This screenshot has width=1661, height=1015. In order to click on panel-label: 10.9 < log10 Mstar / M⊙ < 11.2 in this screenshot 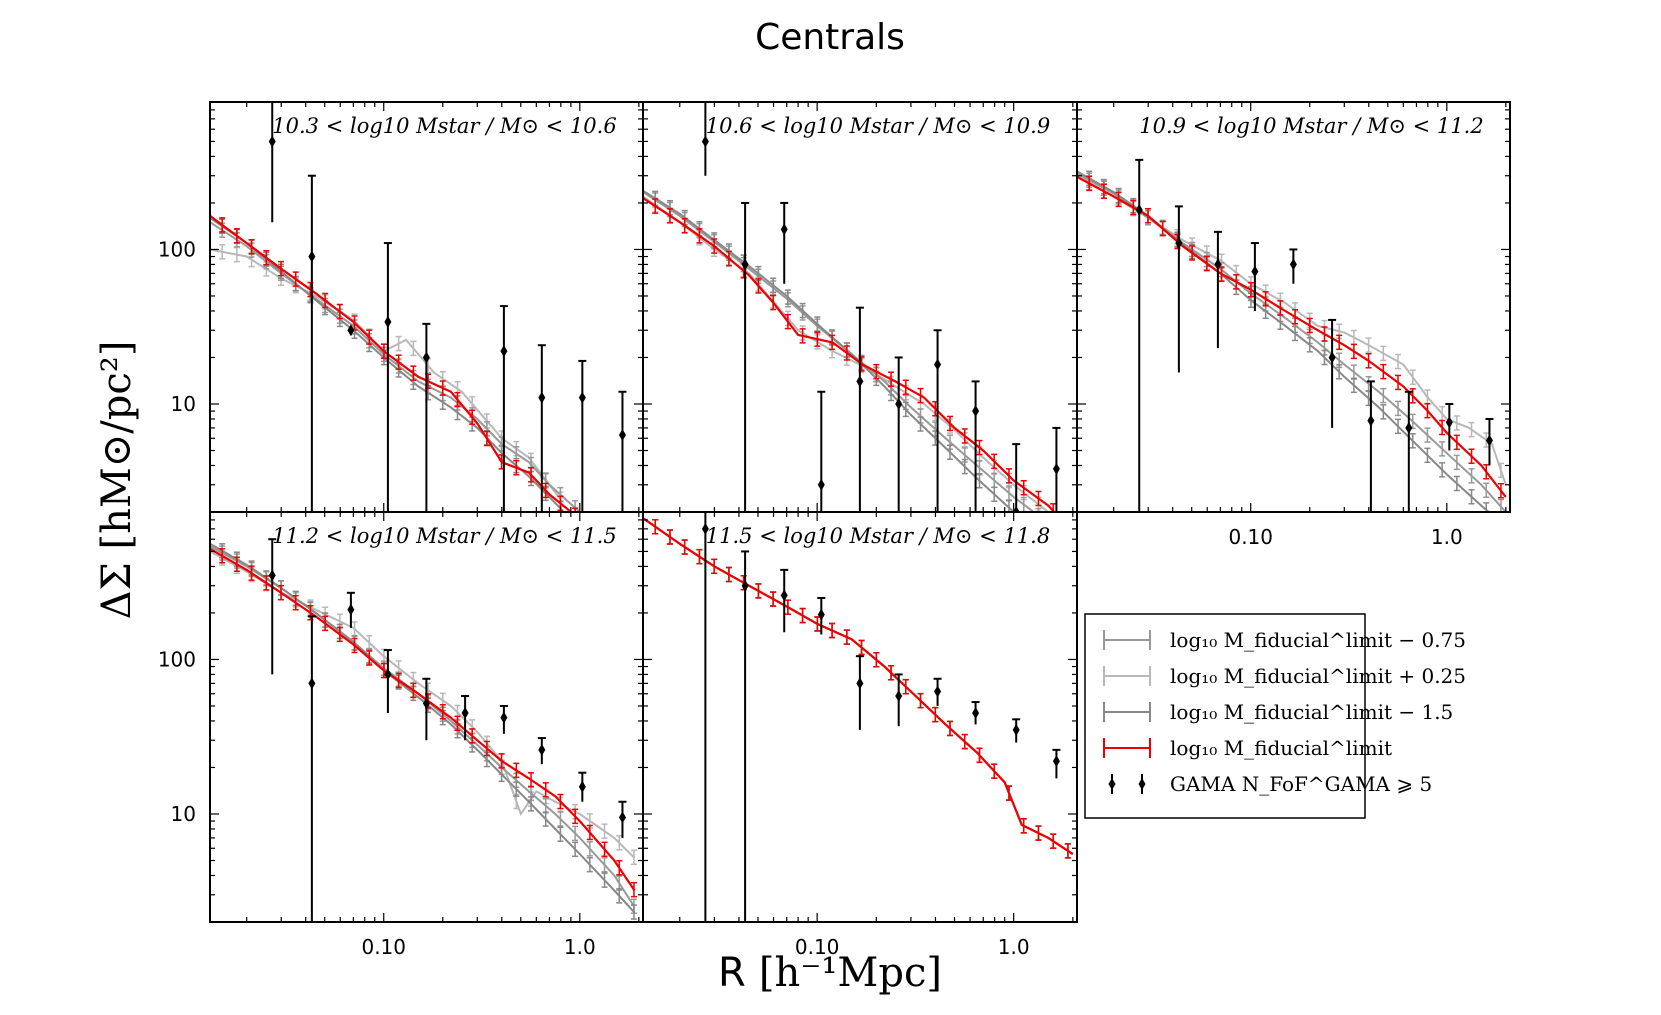, I will do `click(1311, 126)`.